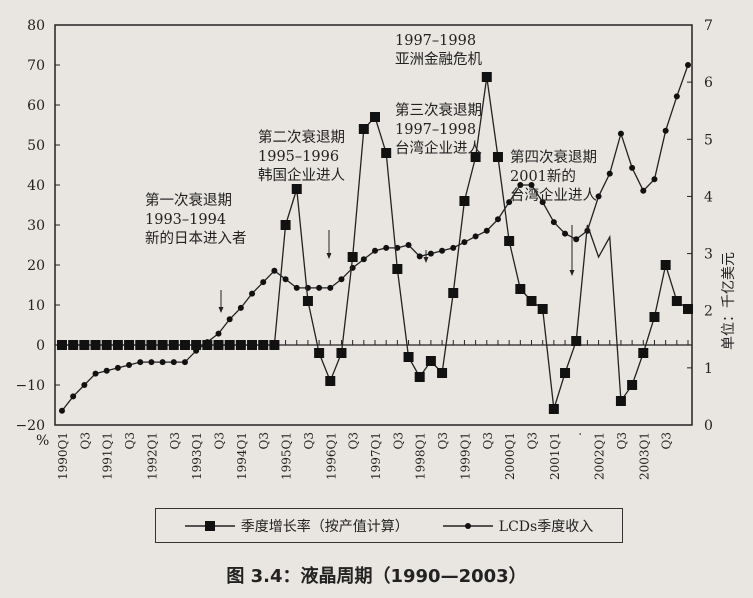 The height and width of the screenshot is (598, 753). I want to click on annotation-text: 第一次衰退期, so click(188, 200).